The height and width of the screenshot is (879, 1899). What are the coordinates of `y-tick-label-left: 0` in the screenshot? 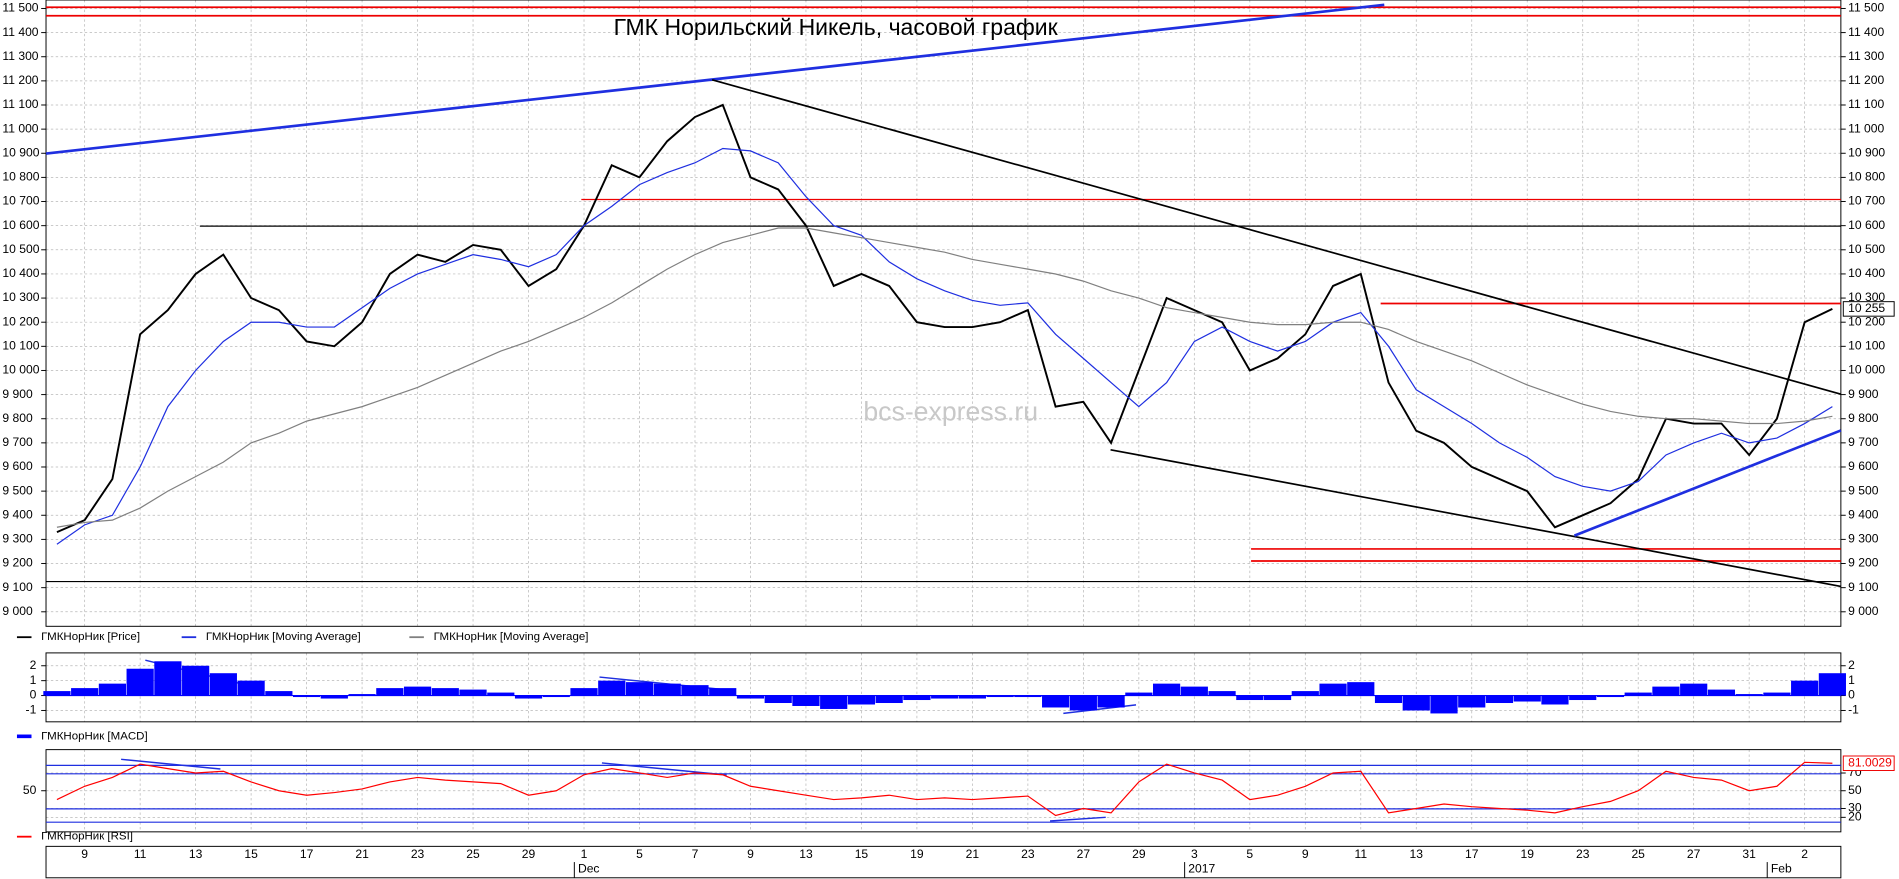 It's located at (33, 695).